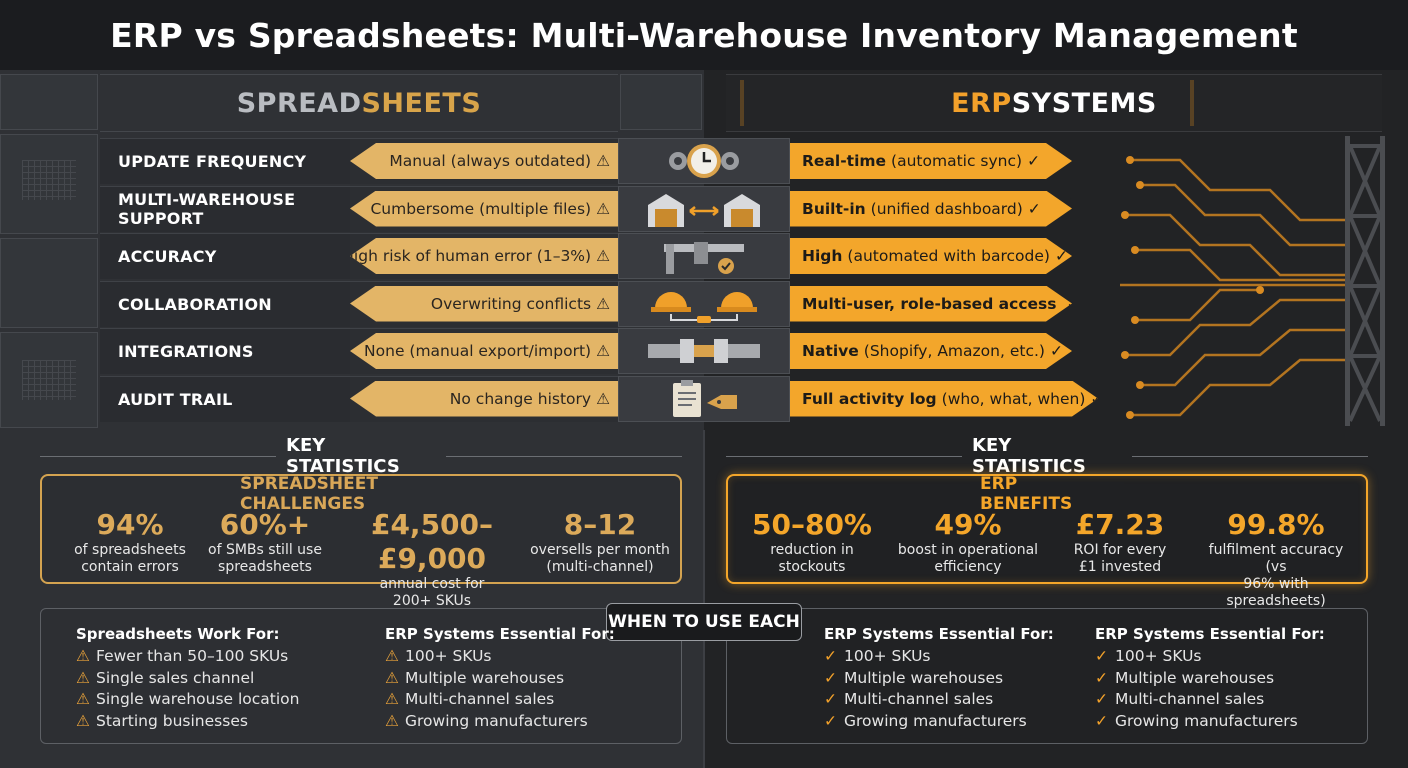  I want to click on use-item: ✓ Multiple warehouses, so click(939, 679).